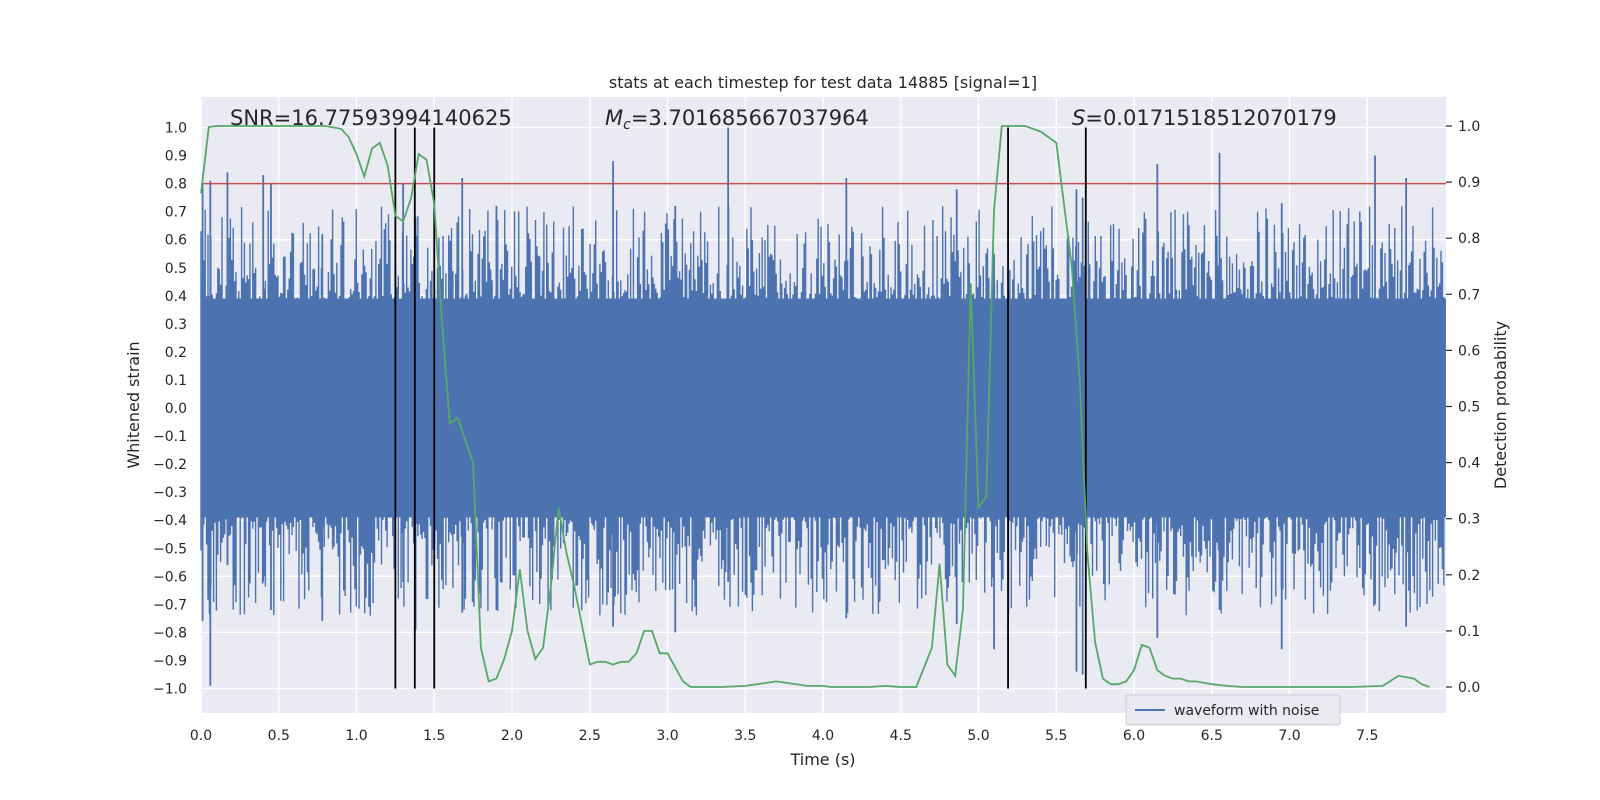  What do you see at coordinates (279, 736) in the screenshot?
I see `x-tick-label: 0.5` at bounding box center [279, 736].